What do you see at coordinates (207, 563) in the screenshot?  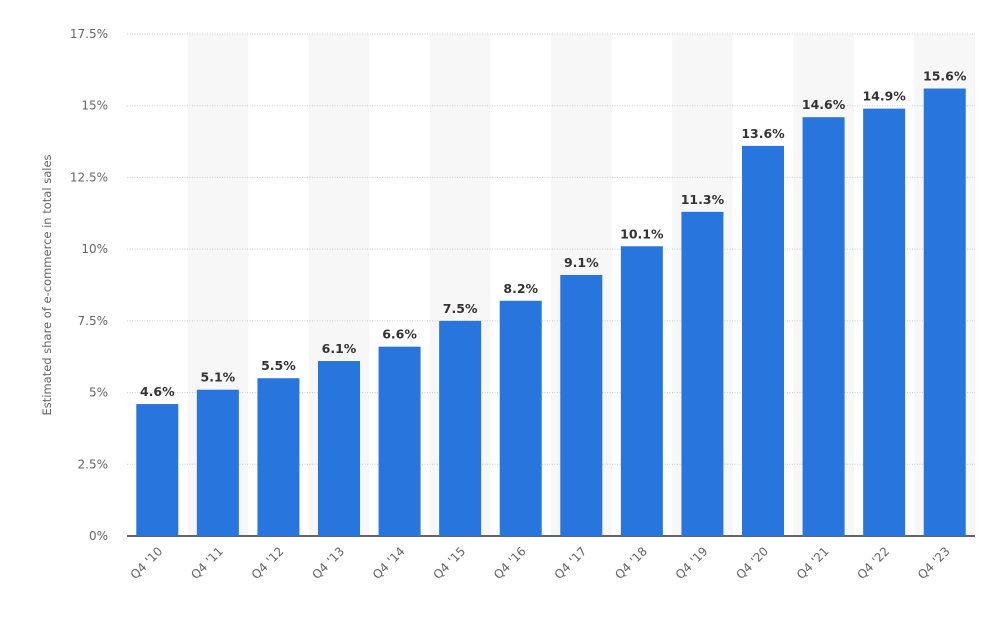 I see `x-tick-label: Q4 '11` at bounding box center [207, 563].